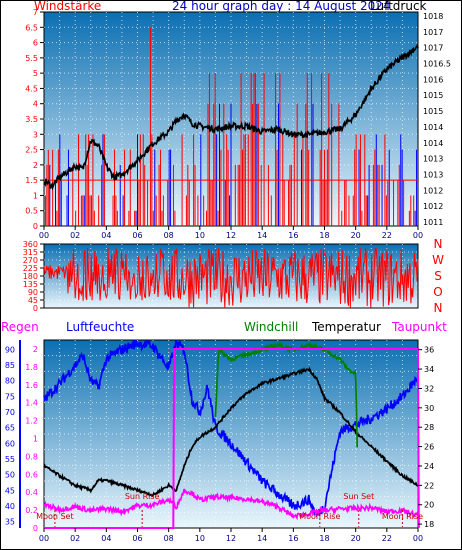  Describe the element at coordinates (30, 260) in the screenshot. I see `y-dir-tick-label: 270` at that location.